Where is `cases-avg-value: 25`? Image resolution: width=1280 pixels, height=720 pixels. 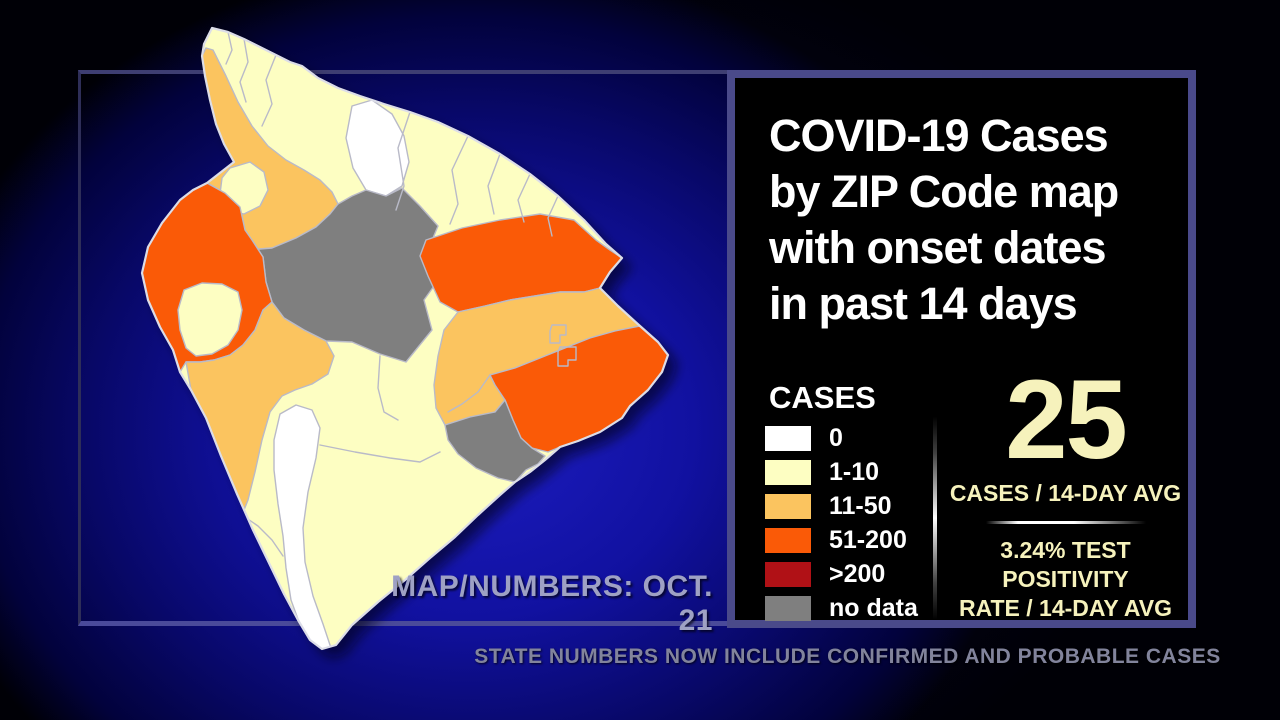
cases-avg-value: 25 is located at coordinates (1066, 419).